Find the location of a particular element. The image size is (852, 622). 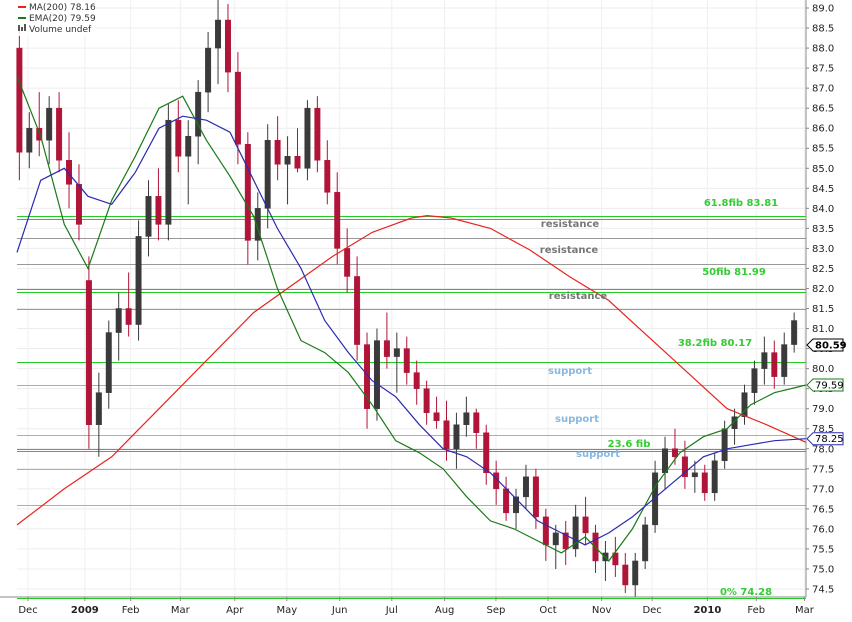

legend-swatch is located at coordinates (22, 29).